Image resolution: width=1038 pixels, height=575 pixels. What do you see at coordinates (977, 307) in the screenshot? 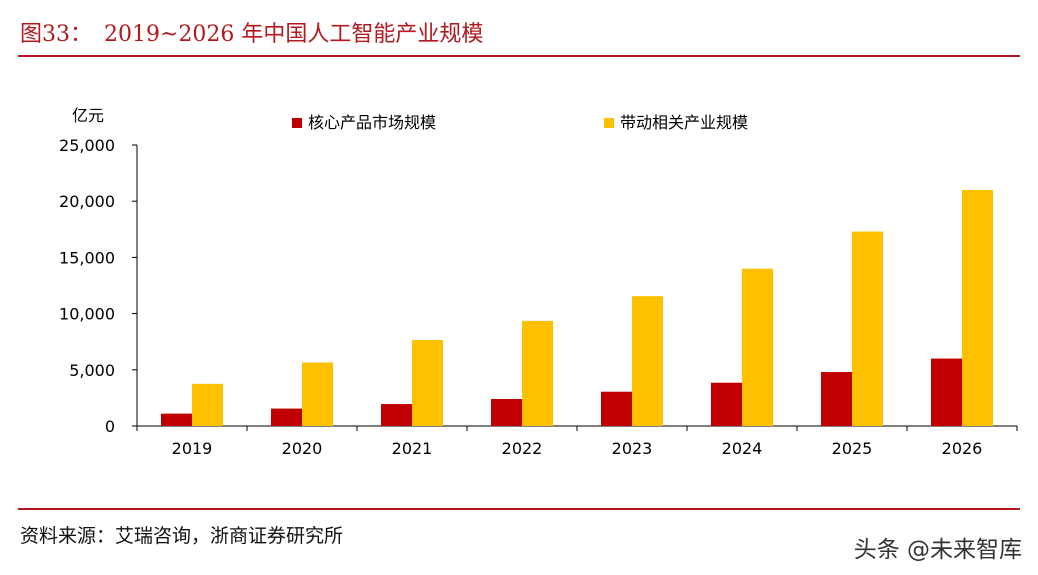
I see `bar-related-2026` at bounding box center [977, 307].